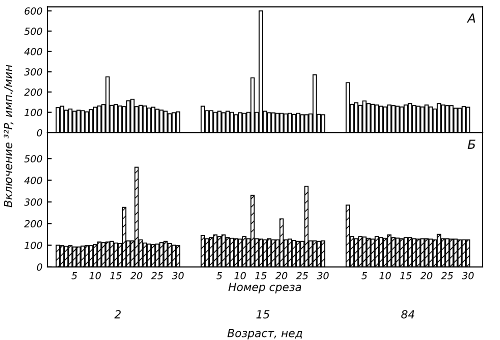 The height and width of the screenshot is (340, 500). I want to click on y-tick-label: 600, so click(33, 11).